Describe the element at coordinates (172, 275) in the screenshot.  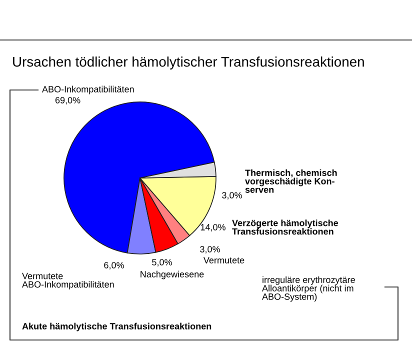
I see `slice-label: Nachgewiesene` at that location.